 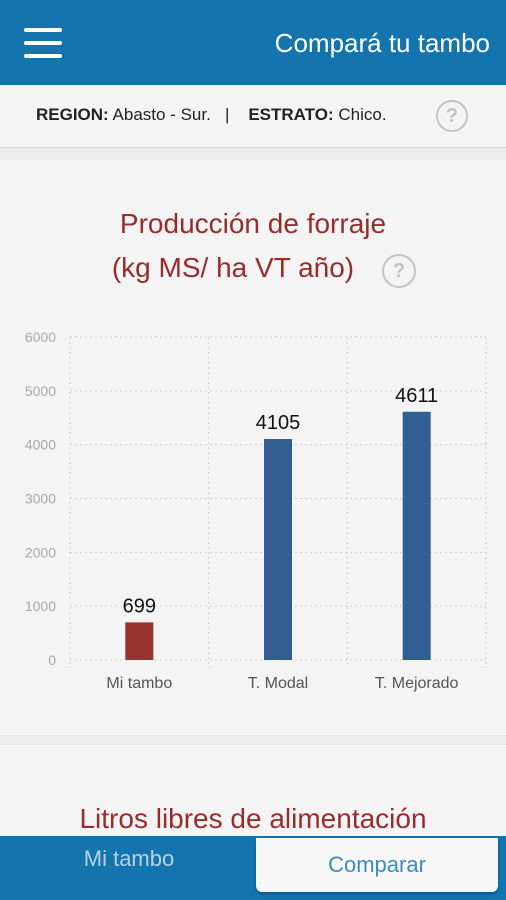 I want to click on filter-help-icon: ?, so click(x=452, y=116).